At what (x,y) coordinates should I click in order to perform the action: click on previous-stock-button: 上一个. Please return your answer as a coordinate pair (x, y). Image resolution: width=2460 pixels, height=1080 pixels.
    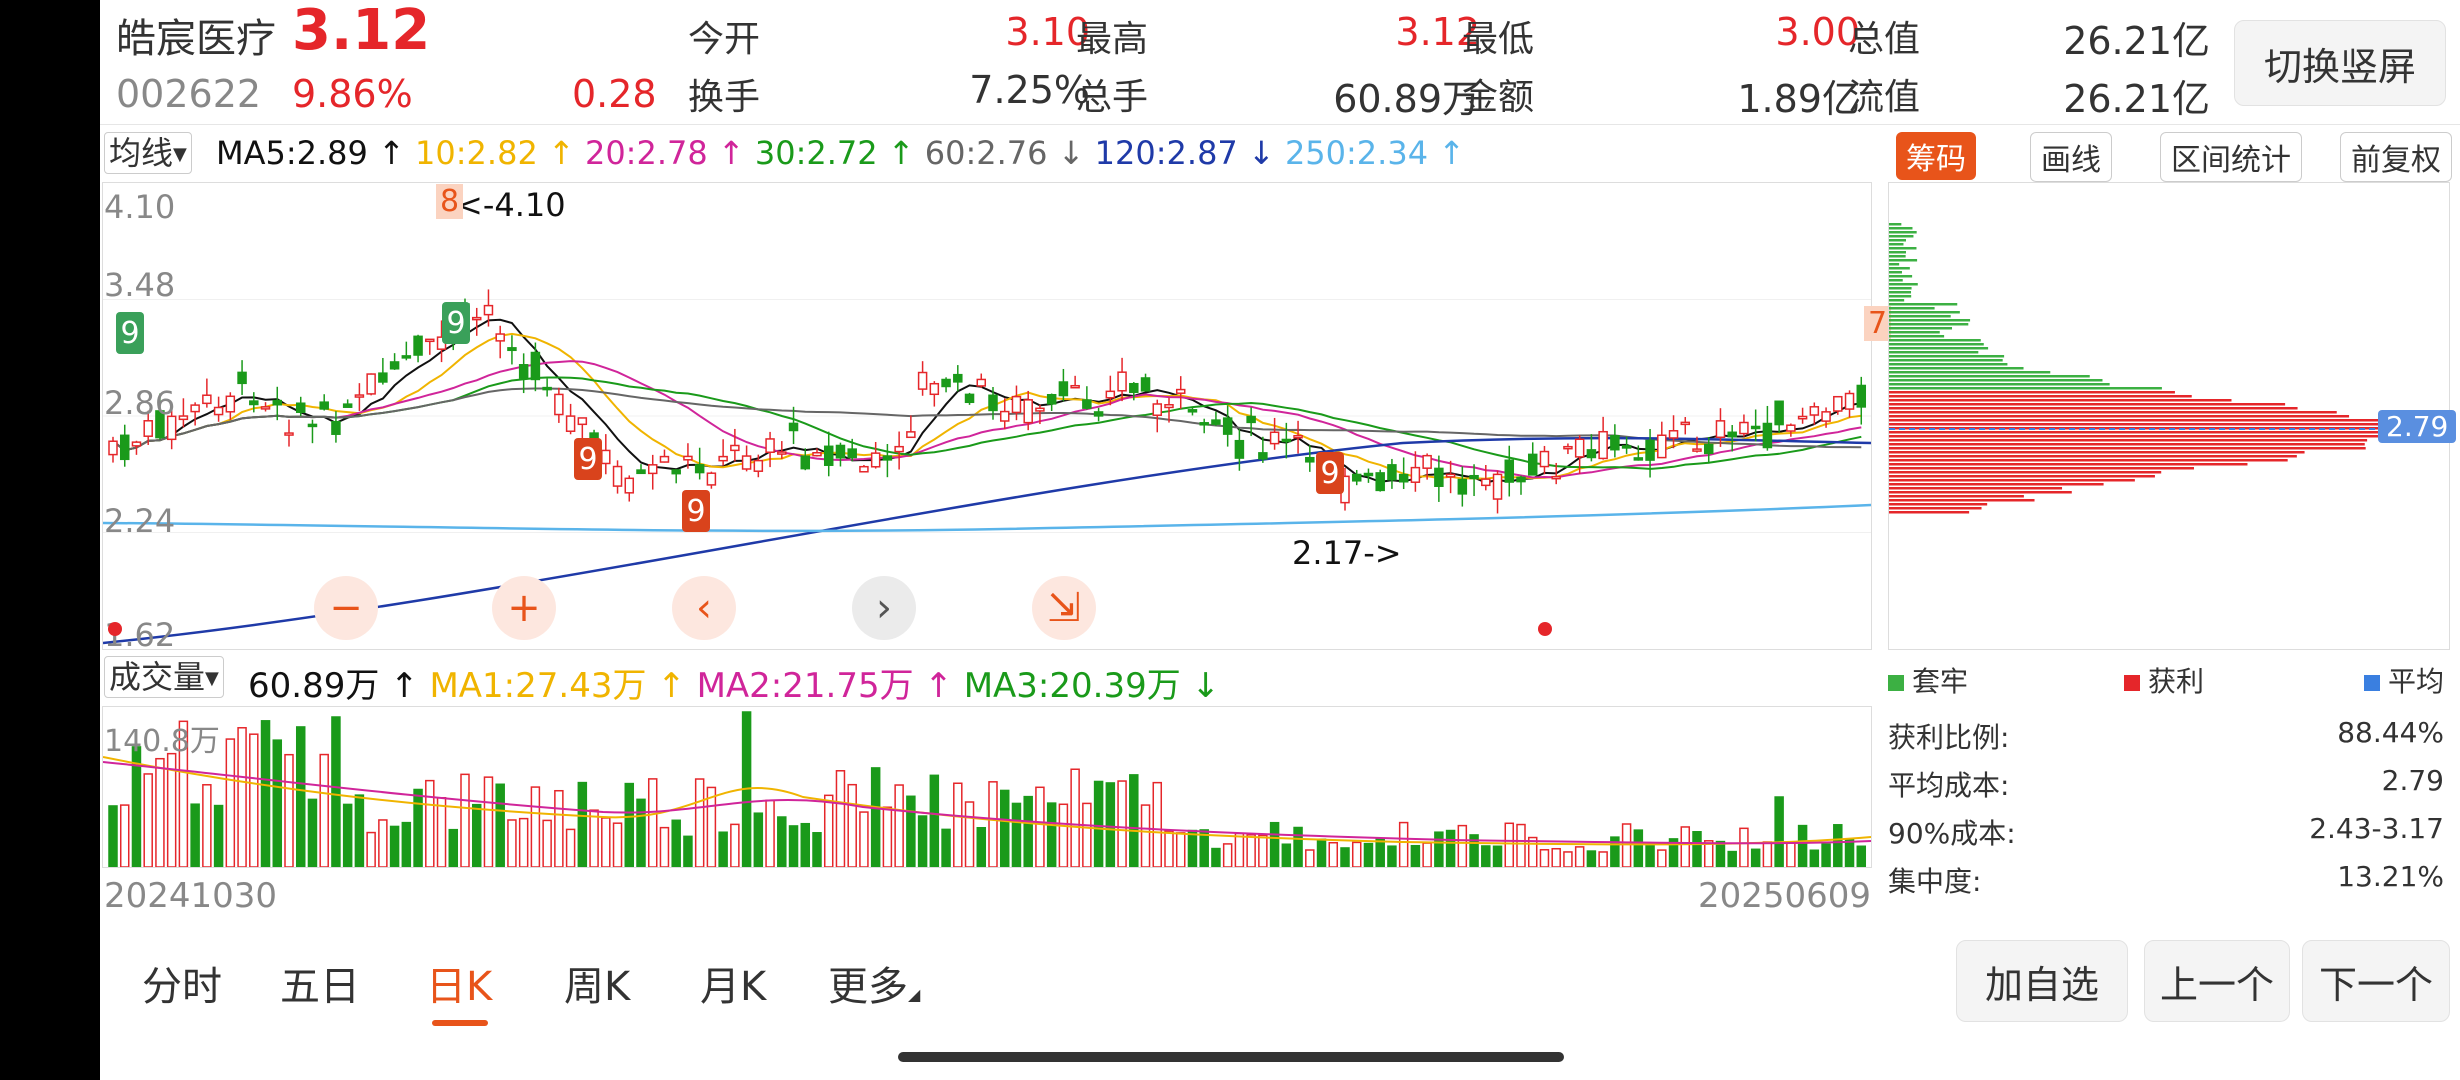
    Looking at the image, I should click on (2217, 981).